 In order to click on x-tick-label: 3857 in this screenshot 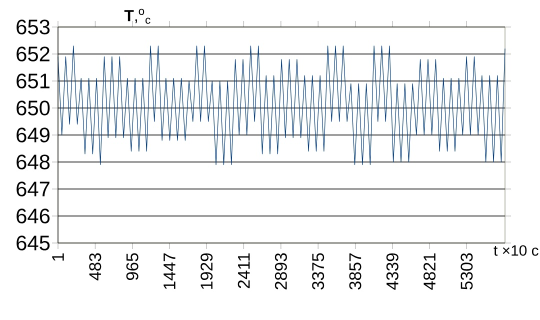, I will do `click(355, 271)`.